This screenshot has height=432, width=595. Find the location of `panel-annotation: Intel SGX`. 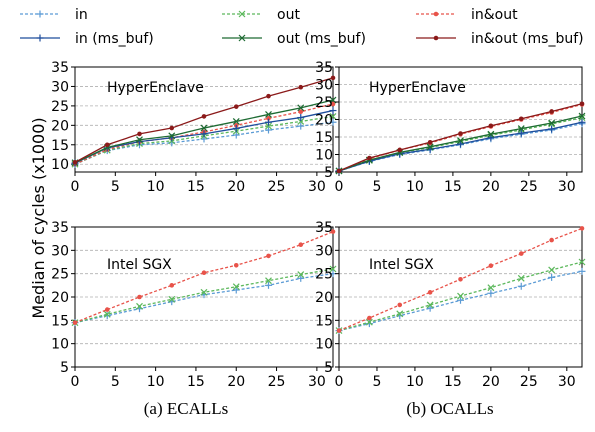

panel-annotation: Intel SGX is located at coordinates (401, 265).